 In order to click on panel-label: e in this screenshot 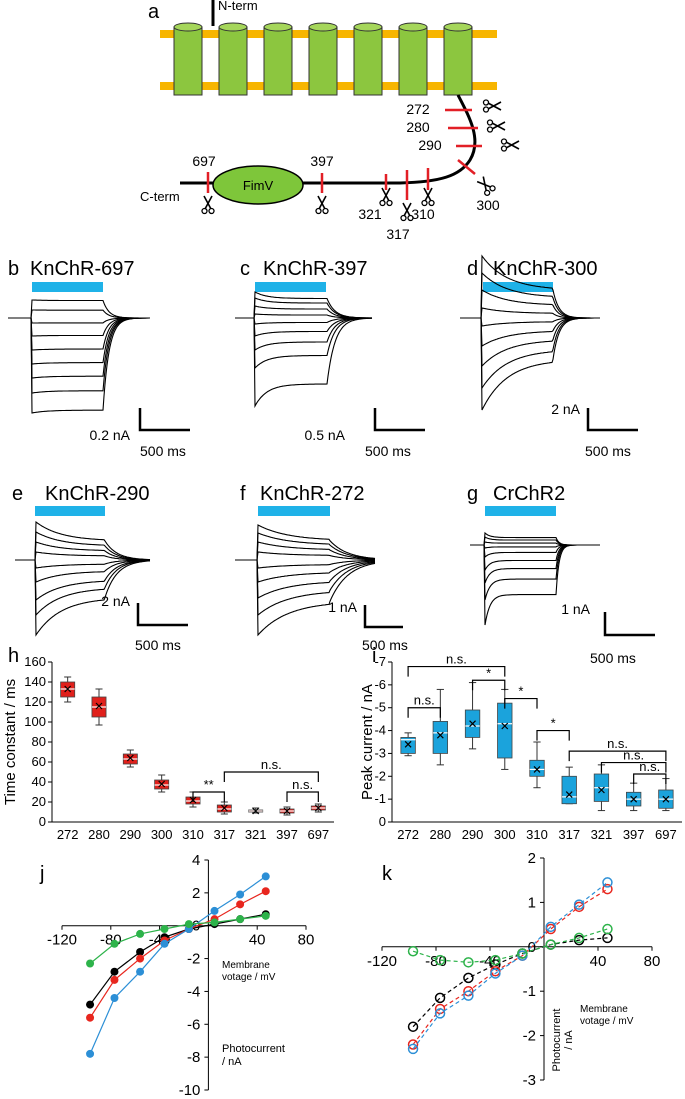, I will do `click(17, 494)`.